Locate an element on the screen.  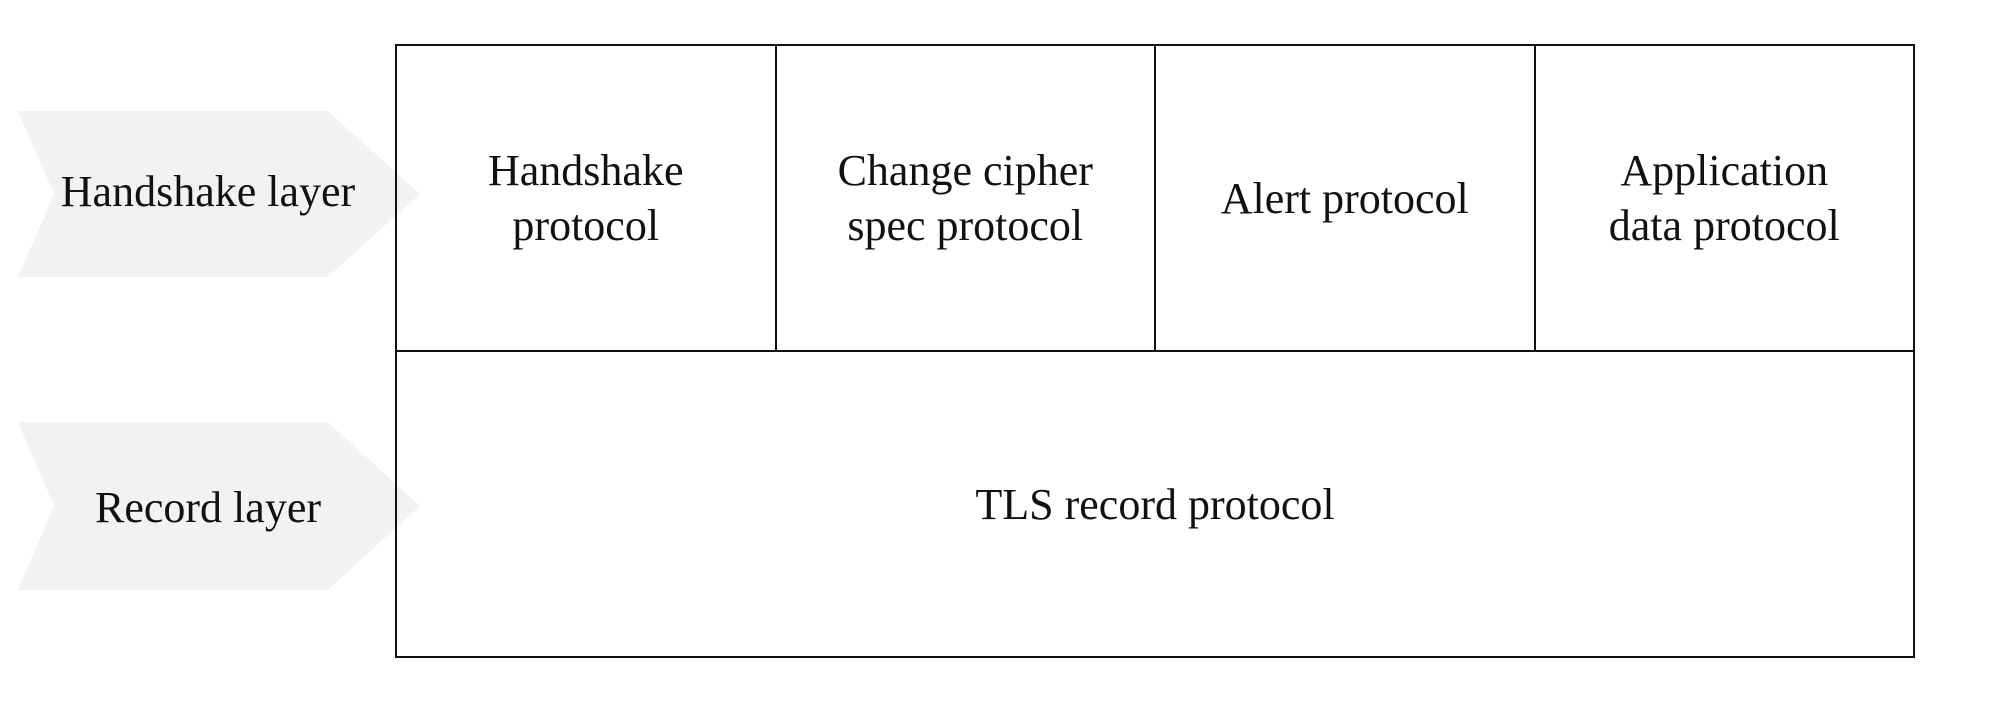
handshake-layer-label: Handshake layer is located at coordinates (208, 191).